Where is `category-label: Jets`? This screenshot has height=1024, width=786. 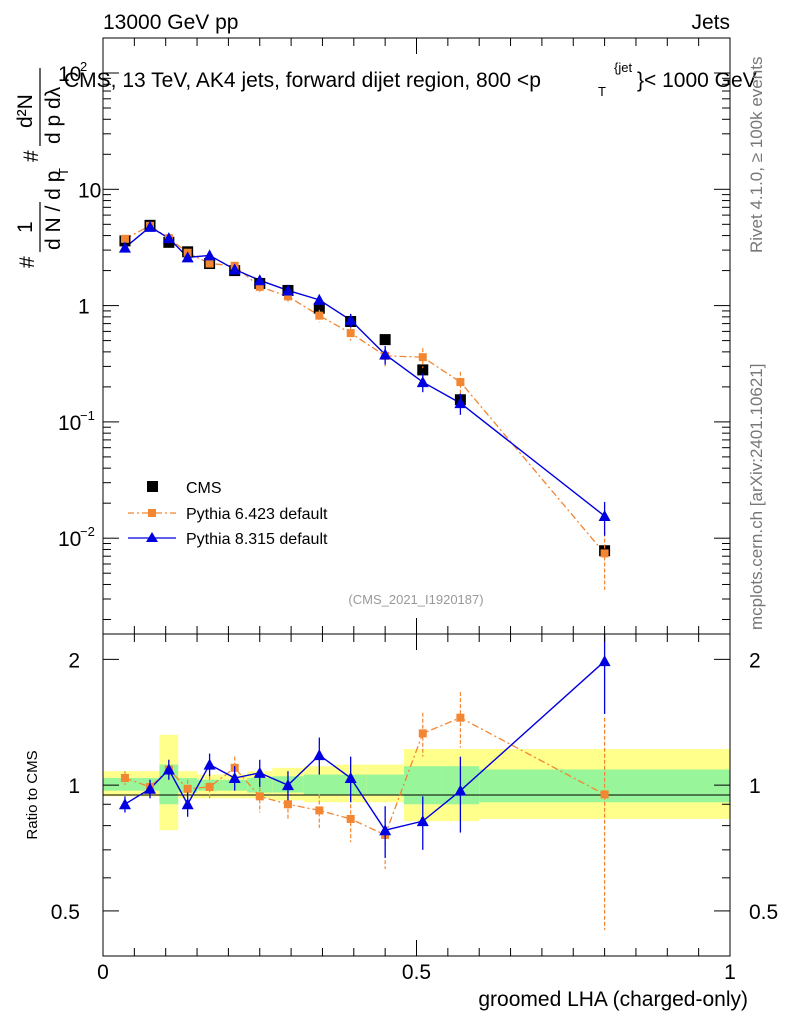 category-label: Jets is located at coordinates (710, 22).